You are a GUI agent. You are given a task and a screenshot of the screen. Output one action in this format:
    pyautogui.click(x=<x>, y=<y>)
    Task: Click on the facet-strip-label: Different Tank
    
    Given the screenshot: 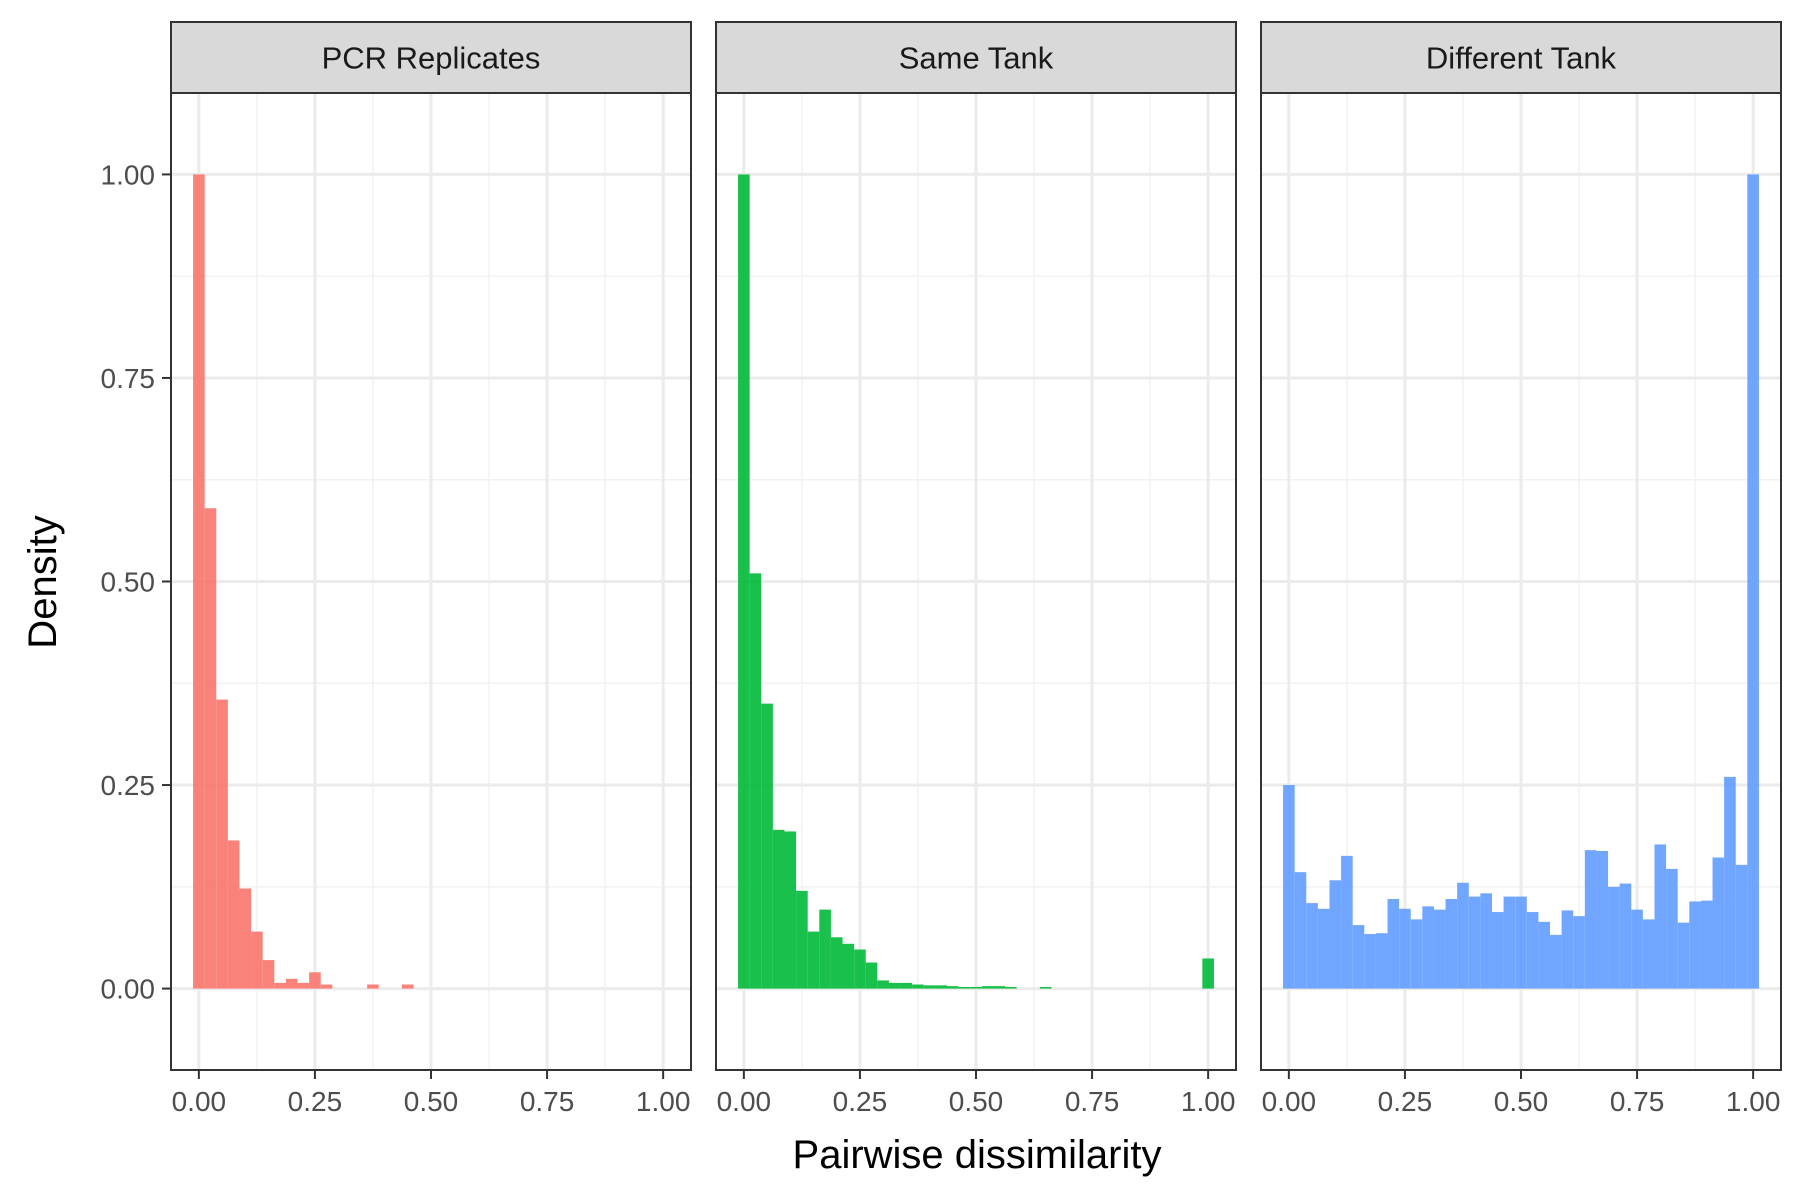 What is the action you would take?
    pyautogui.click(x=1521, y=58)
    